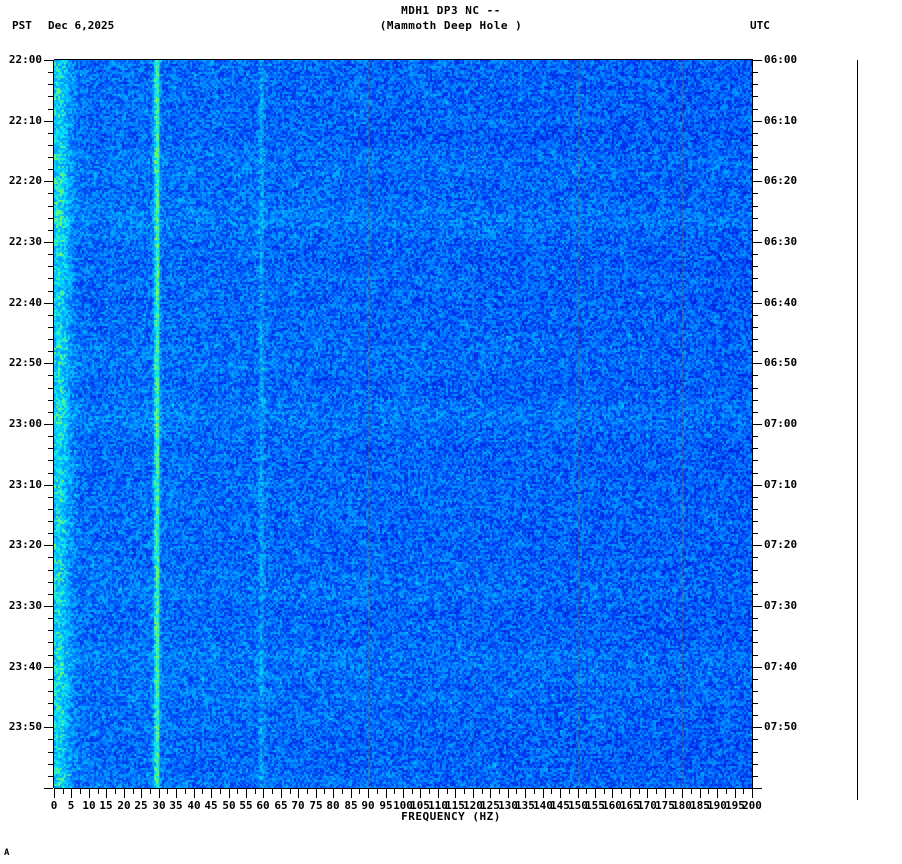 This screenshot has width=902, height=864. What do you see at coordinates (54, 805) in the screenshot?
I see `x-axis-label: 0` at bounding box center [54, 805].